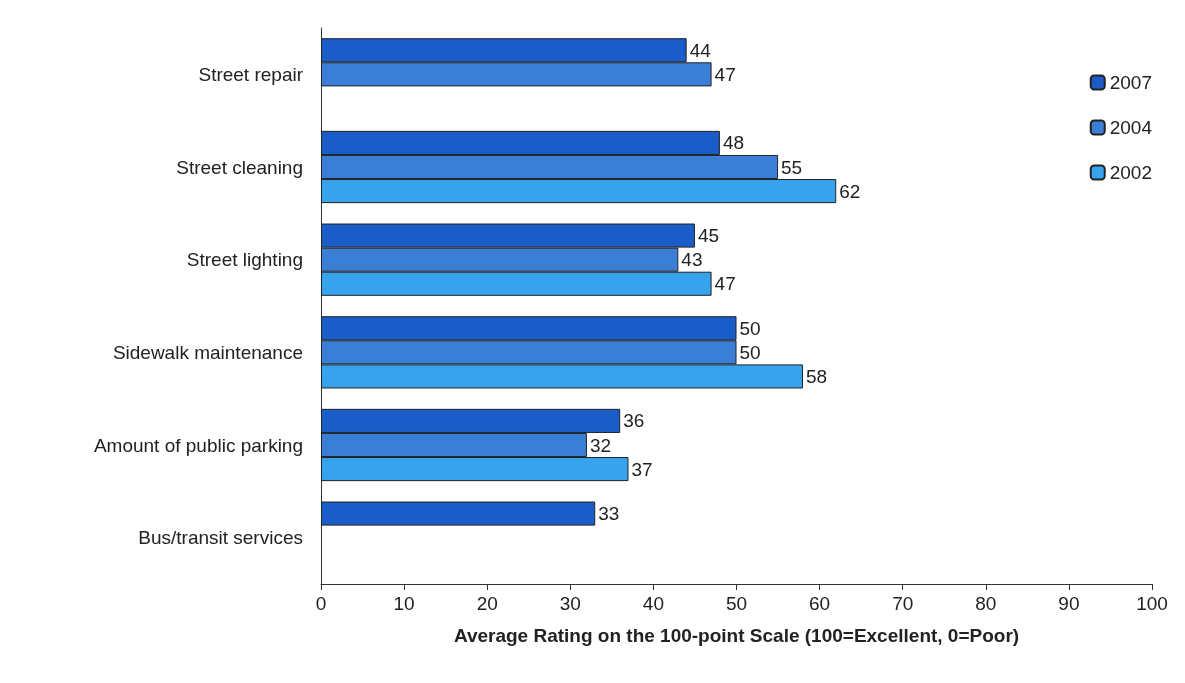  Describe the element at coordinates (609, 514) in the screenshot. I see `data-label: 33` at that location.